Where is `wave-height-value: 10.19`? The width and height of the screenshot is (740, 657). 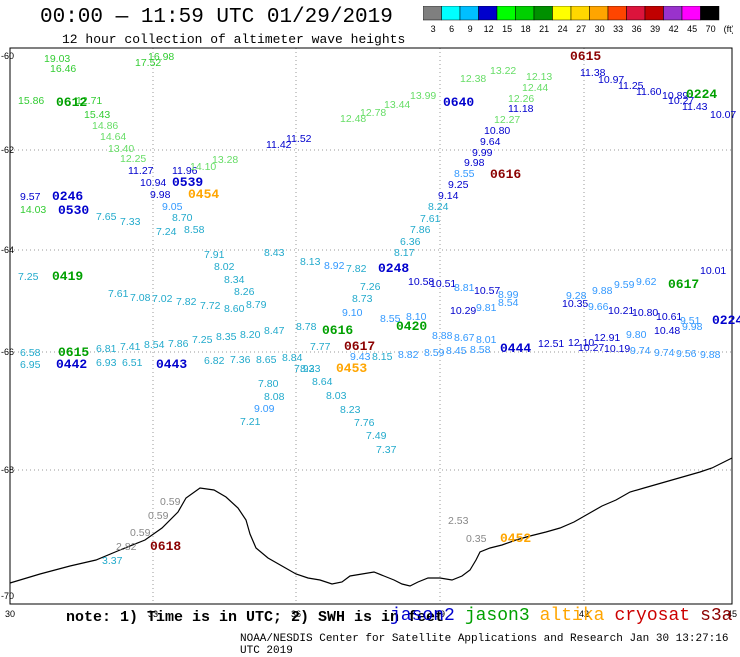 wave-height-value: 10.19 is located at coordinates (617, 349).